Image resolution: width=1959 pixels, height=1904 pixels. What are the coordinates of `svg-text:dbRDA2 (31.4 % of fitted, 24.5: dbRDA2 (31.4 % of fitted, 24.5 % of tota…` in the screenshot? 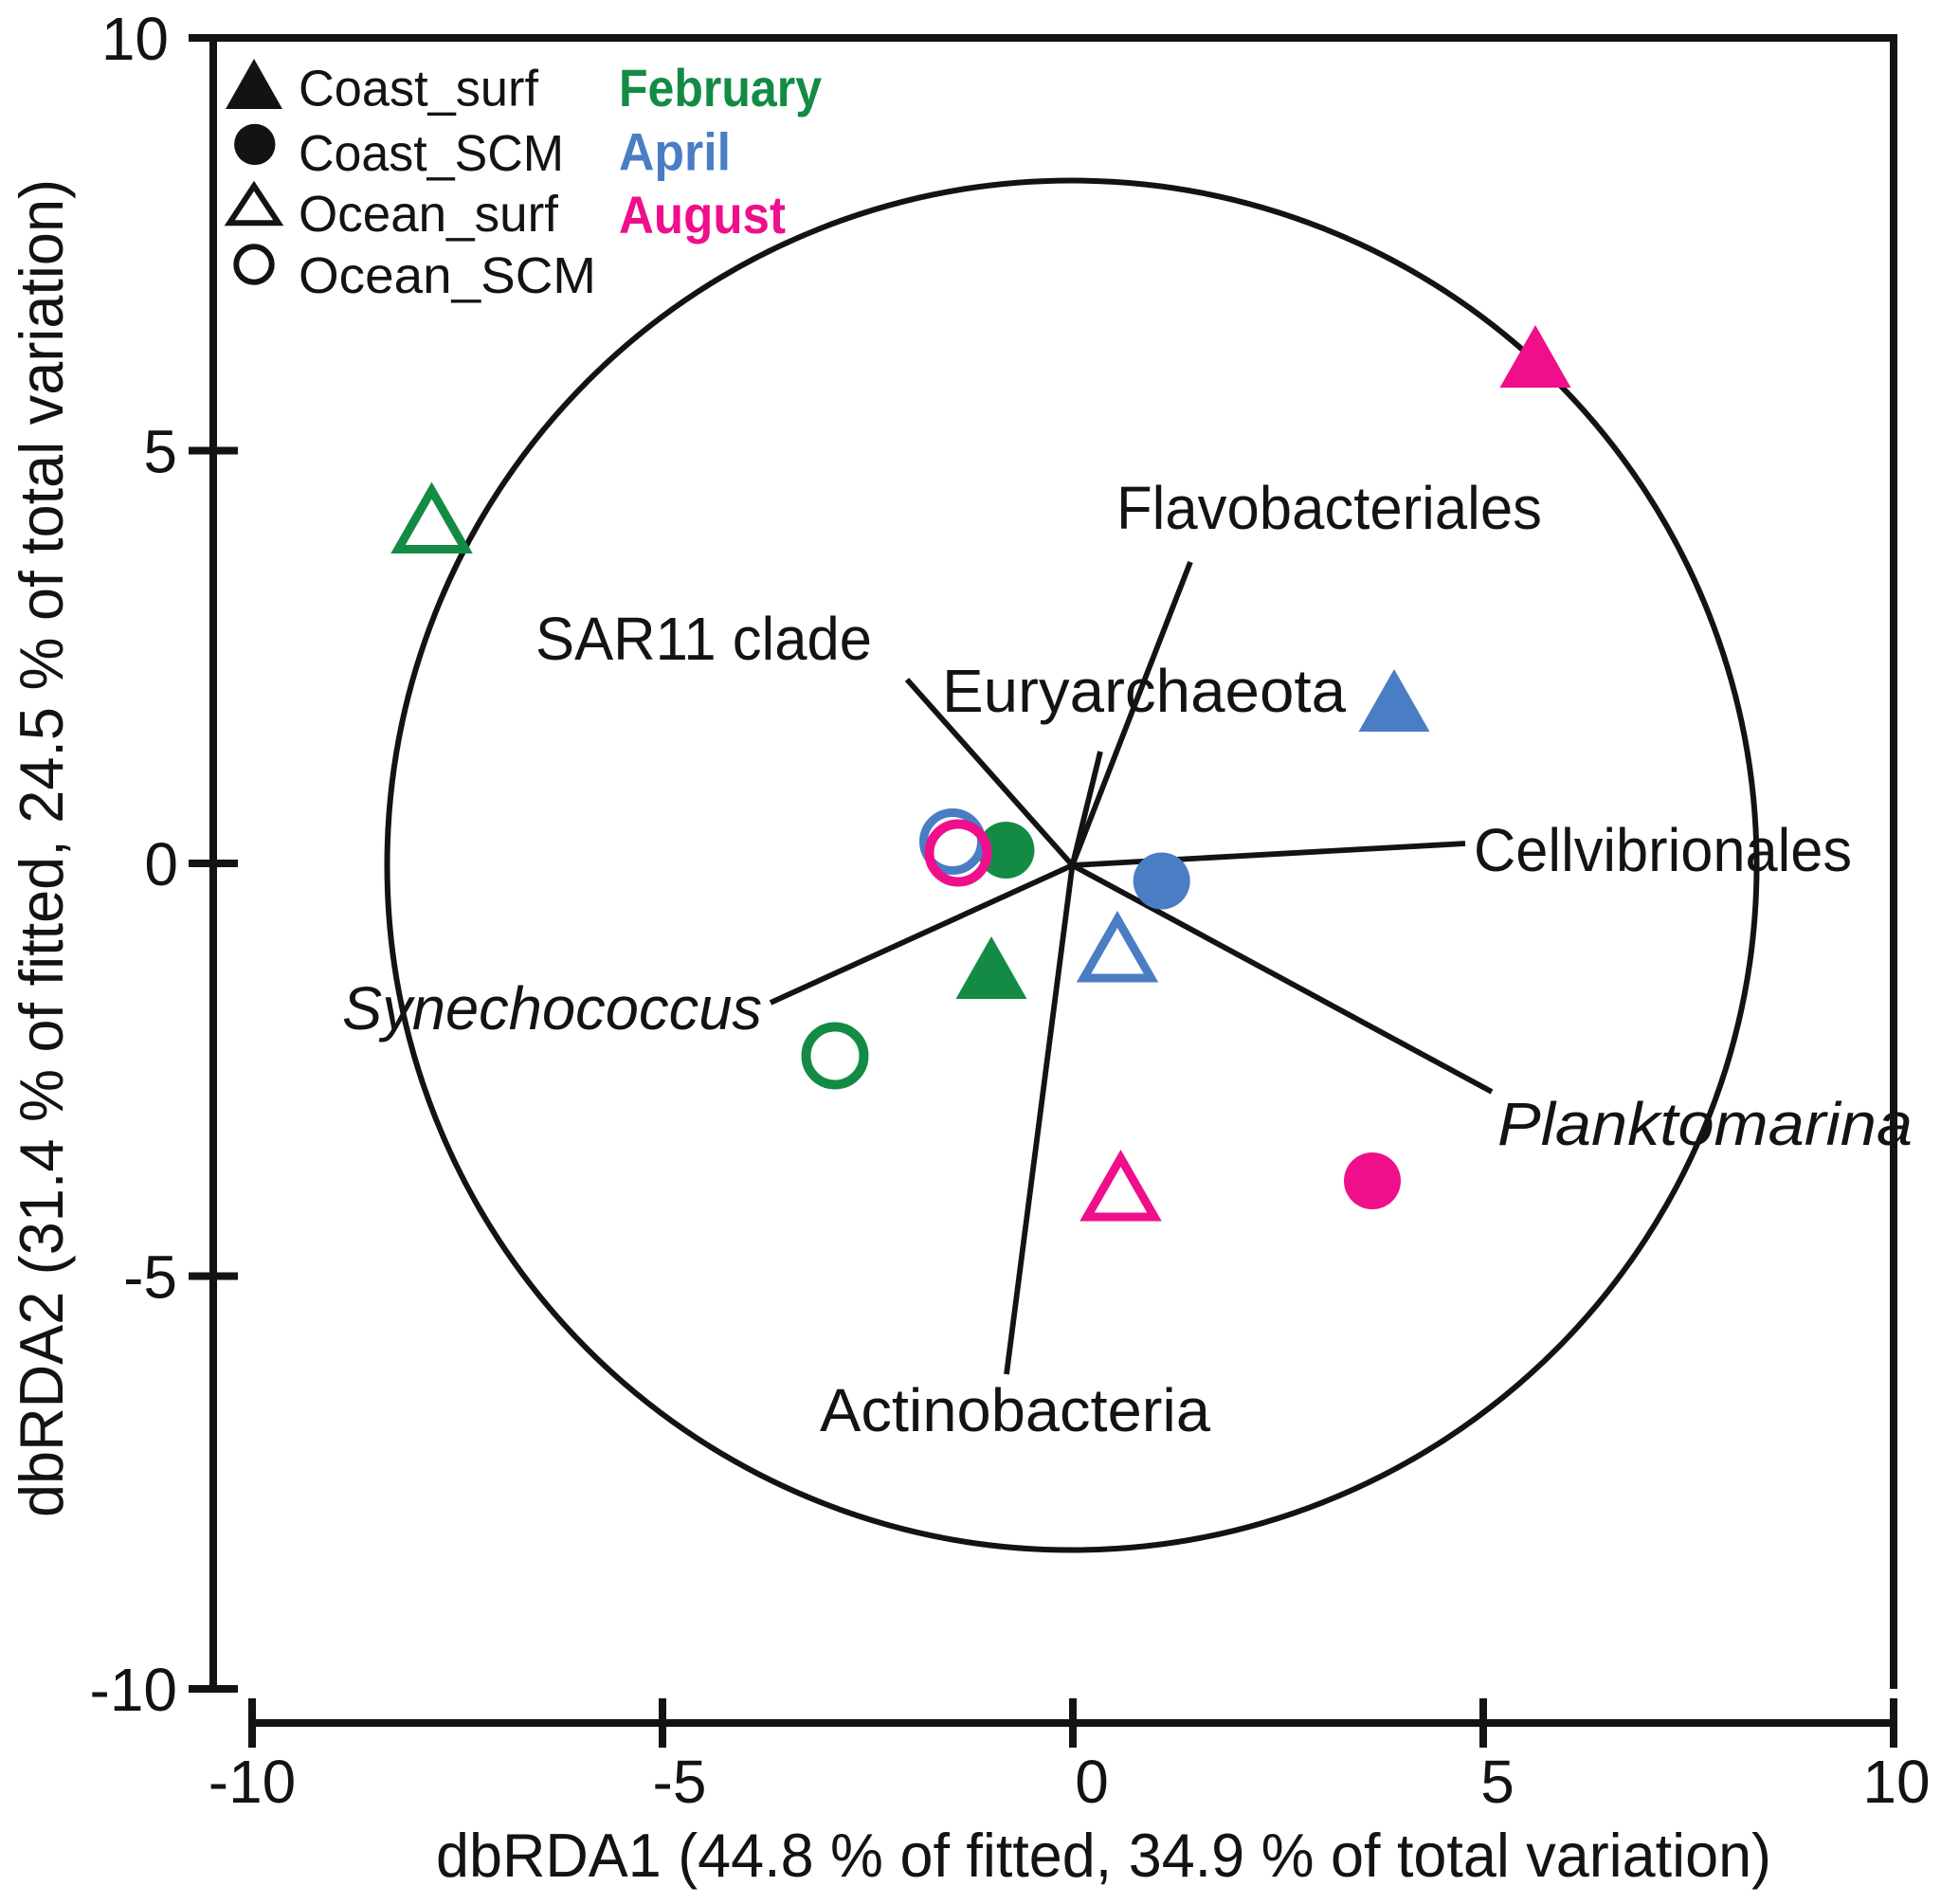 It's located at (41, 848).